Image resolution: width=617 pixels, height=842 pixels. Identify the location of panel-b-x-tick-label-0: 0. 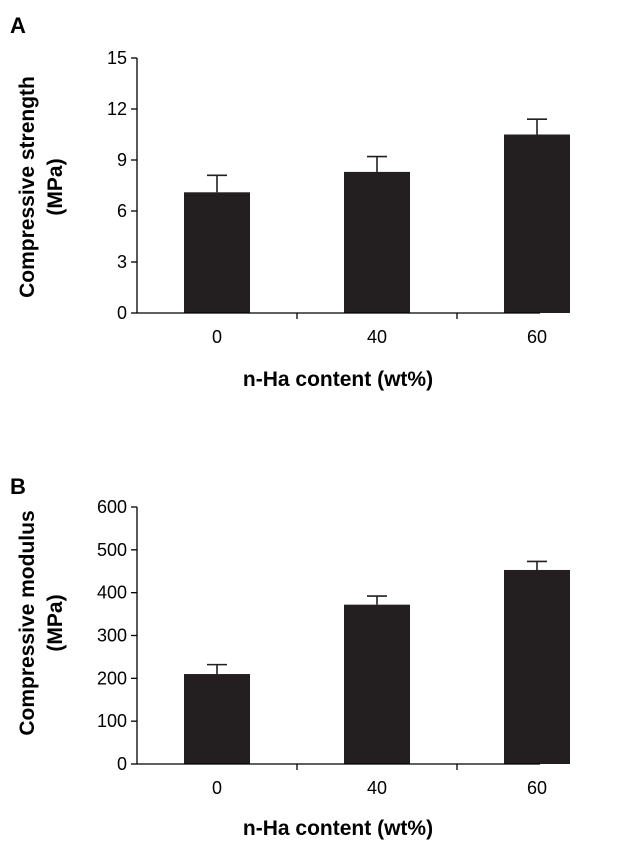
(217, 788).